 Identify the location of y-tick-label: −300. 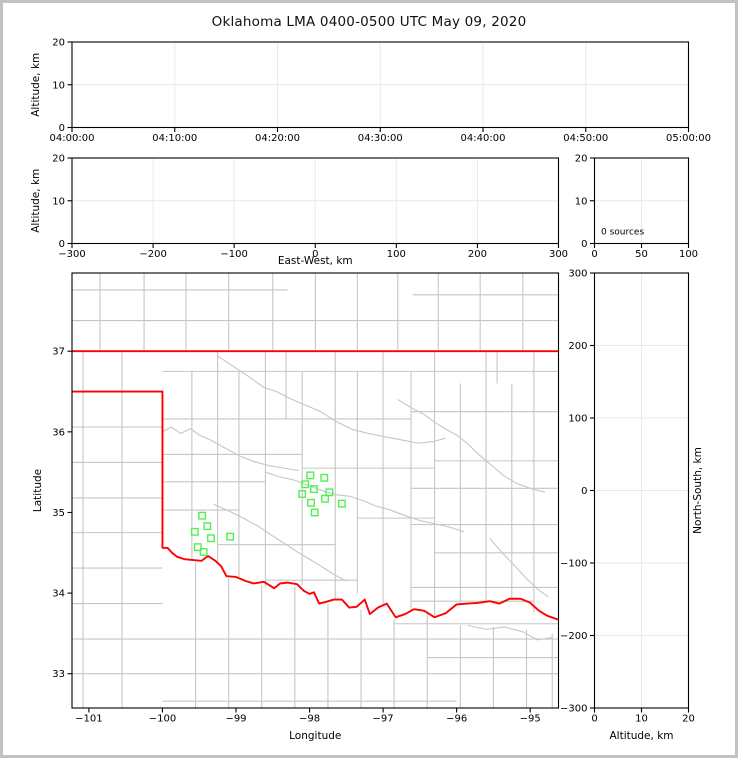
(573, 709).